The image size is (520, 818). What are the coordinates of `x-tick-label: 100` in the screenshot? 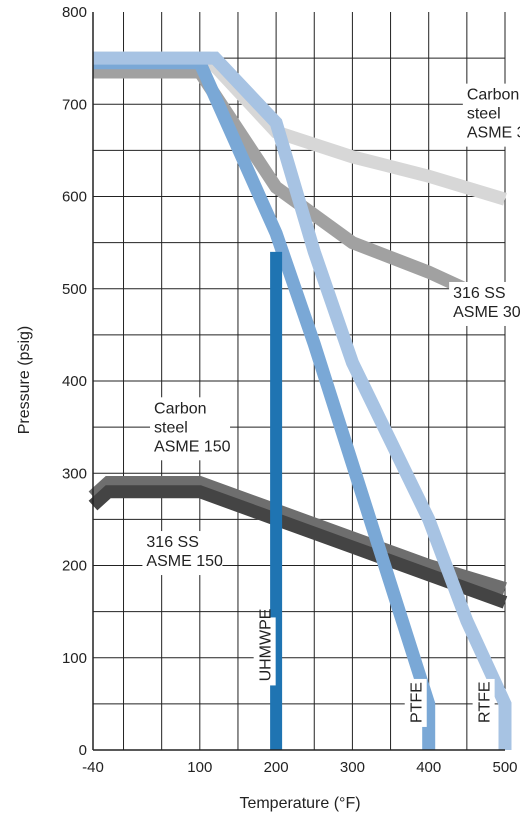 It's located at (199, 767).